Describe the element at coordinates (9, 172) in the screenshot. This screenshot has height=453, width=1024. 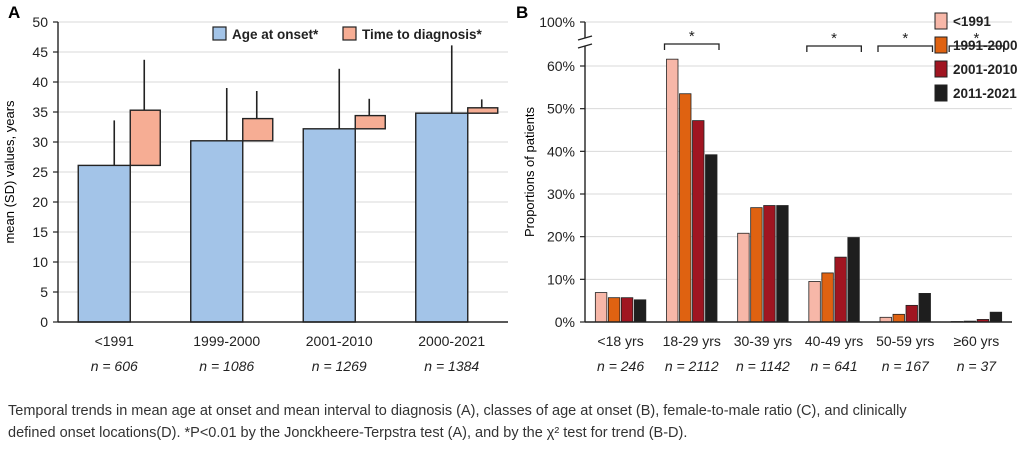
I see `panel-a-y-label: mean (SD) values, years` at that location.